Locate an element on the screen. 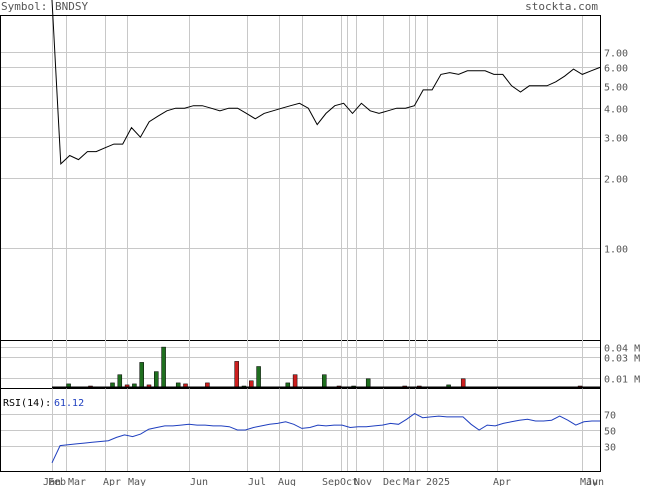 The width and height of the screenshot is (655, 486). x-axis-label: Jul is located at coordinates (257, 481).